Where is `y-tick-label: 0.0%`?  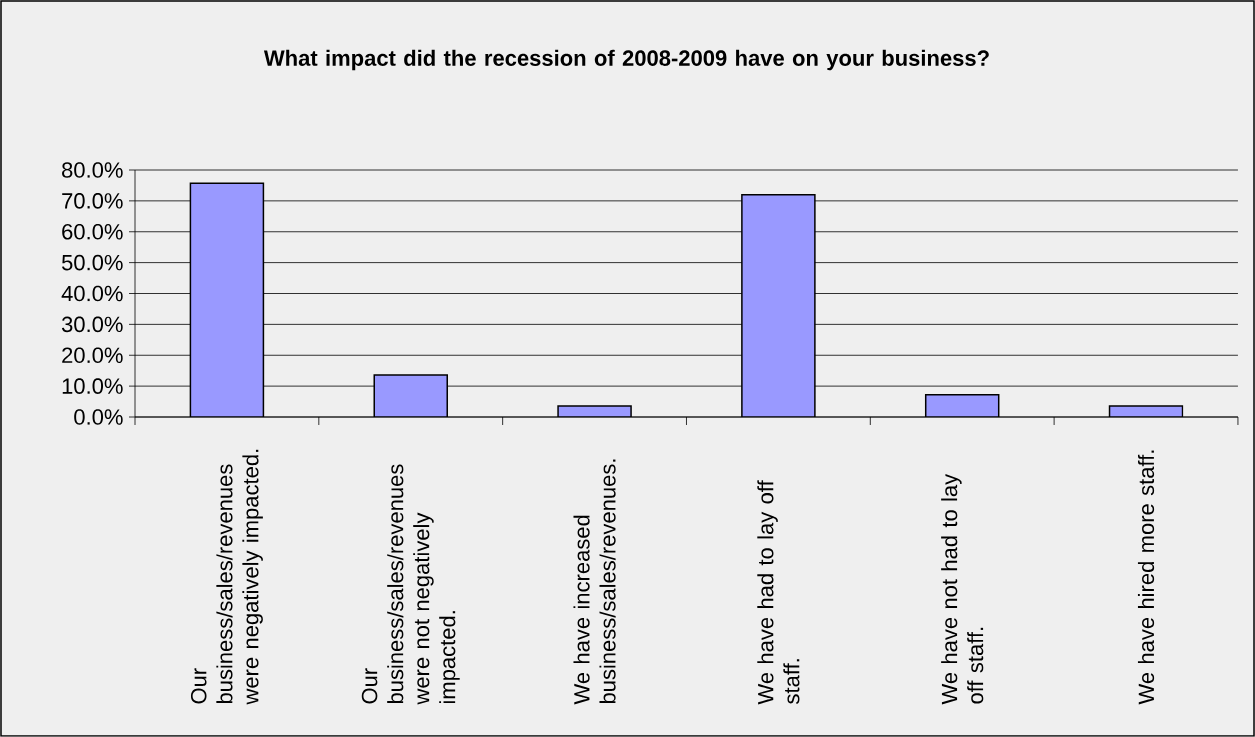 y-tick-label: 0.0% is located at coordinates (98, 417).